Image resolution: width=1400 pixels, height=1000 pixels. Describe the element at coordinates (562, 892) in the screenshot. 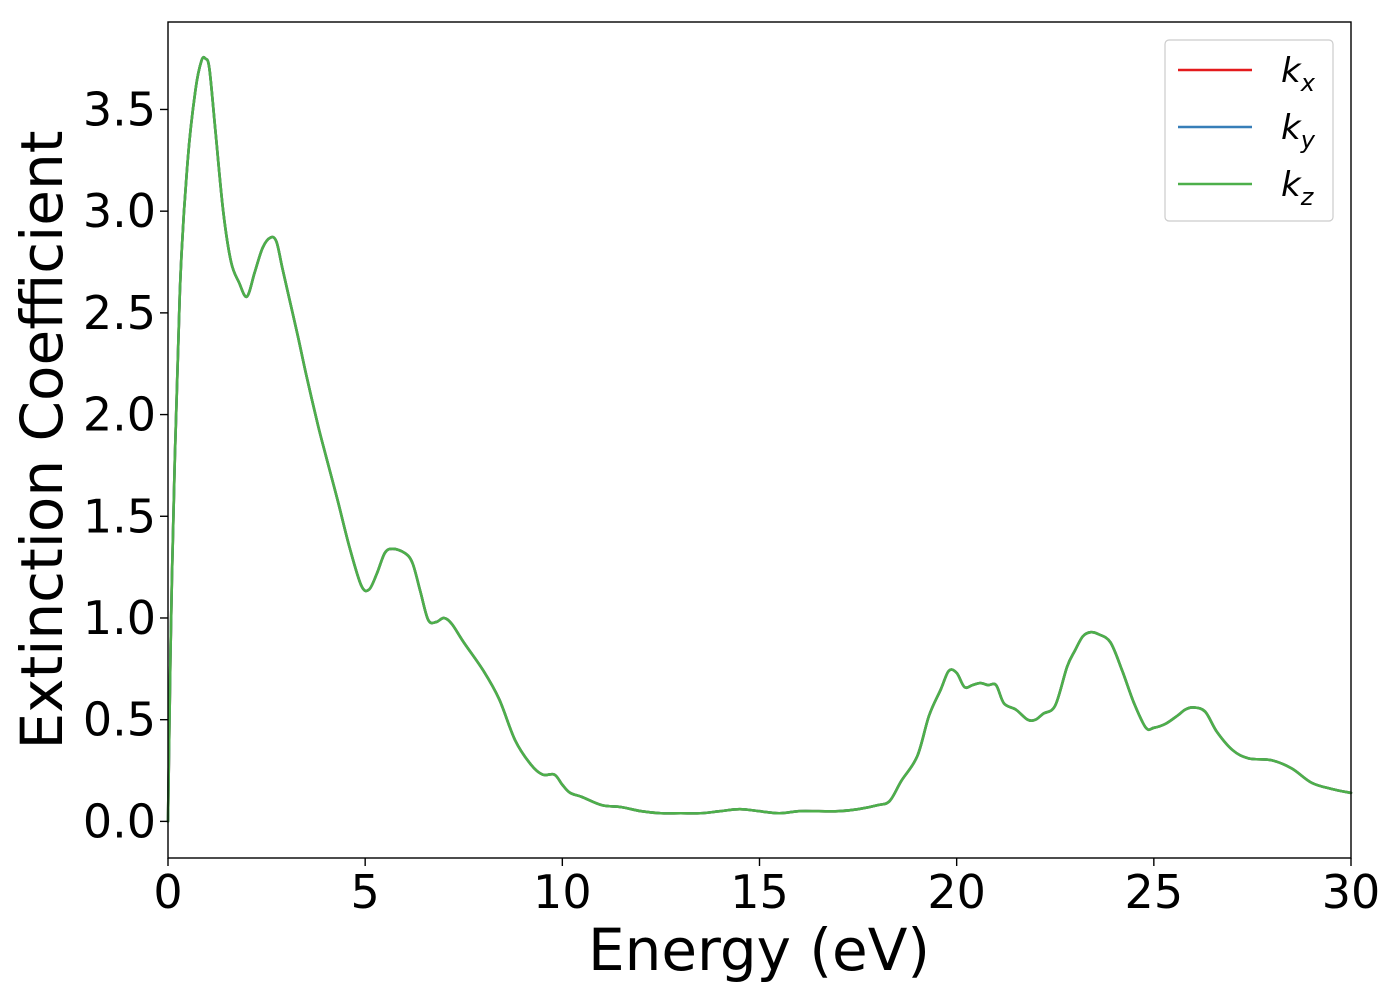

I see `x-tick-label: 10` at that location.